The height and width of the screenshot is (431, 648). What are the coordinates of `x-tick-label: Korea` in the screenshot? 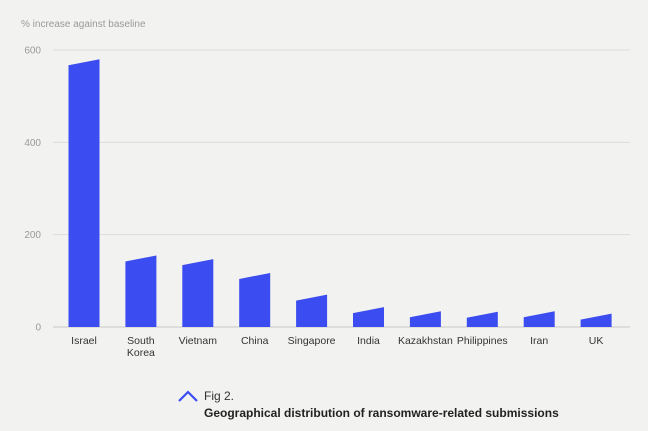 It's located at (141, 353).